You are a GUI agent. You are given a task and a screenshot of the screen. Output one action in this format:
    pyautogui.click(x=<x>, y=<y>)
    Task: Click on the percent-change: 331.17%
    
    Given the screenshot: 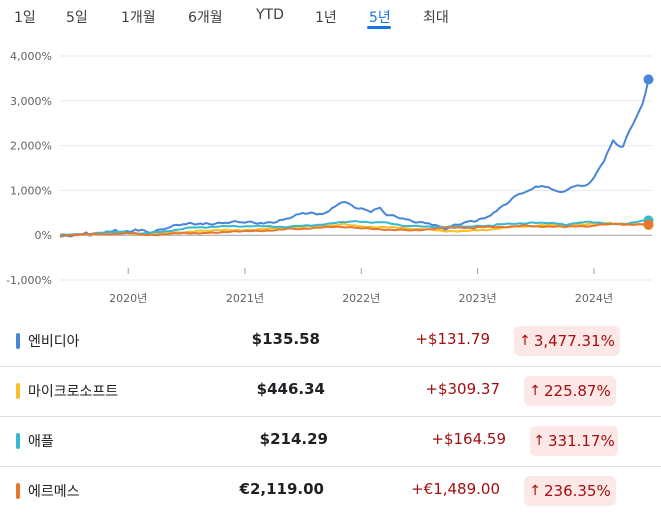 What is the action you would take?
    pyautogui.click(x=581, y=441)
    